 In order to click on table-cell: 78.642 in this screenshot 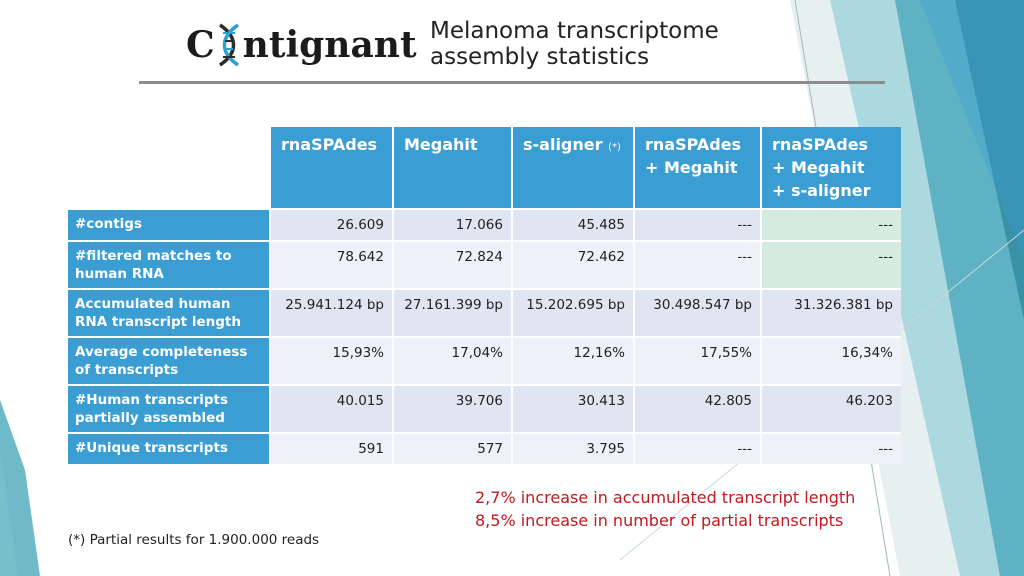, I will do `click(331, 264)`.